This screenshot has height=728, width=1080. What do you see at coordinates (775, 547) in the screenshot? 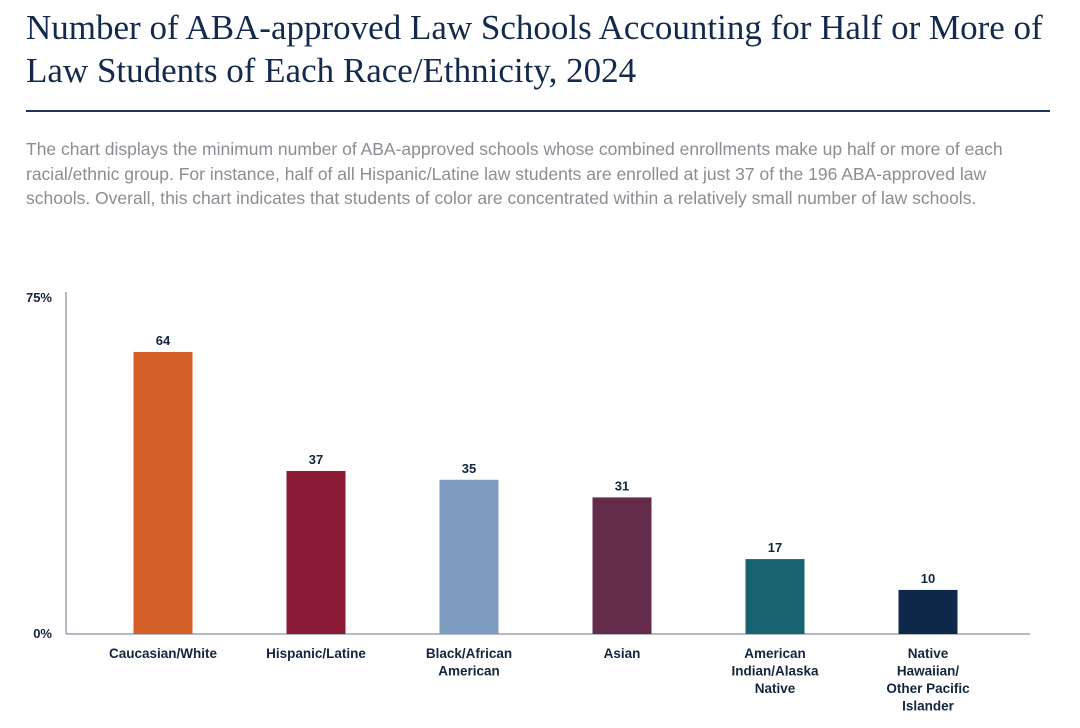
I see `bar-value-label: 17` at bounding box center [775, 547].